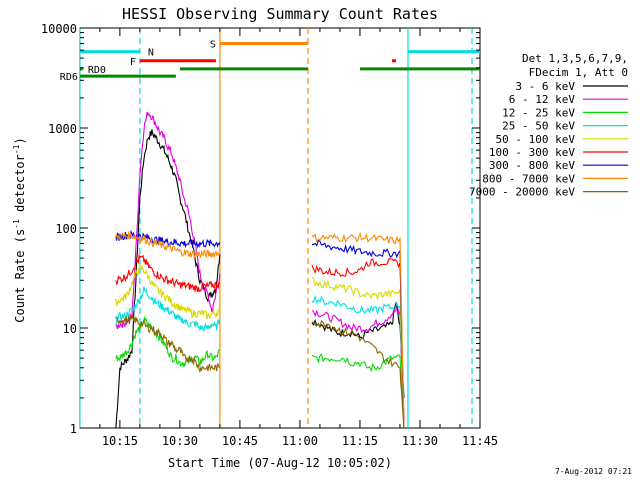  I want to click on y-axis-label-part1: Count Rate (s, so click(20, 276).